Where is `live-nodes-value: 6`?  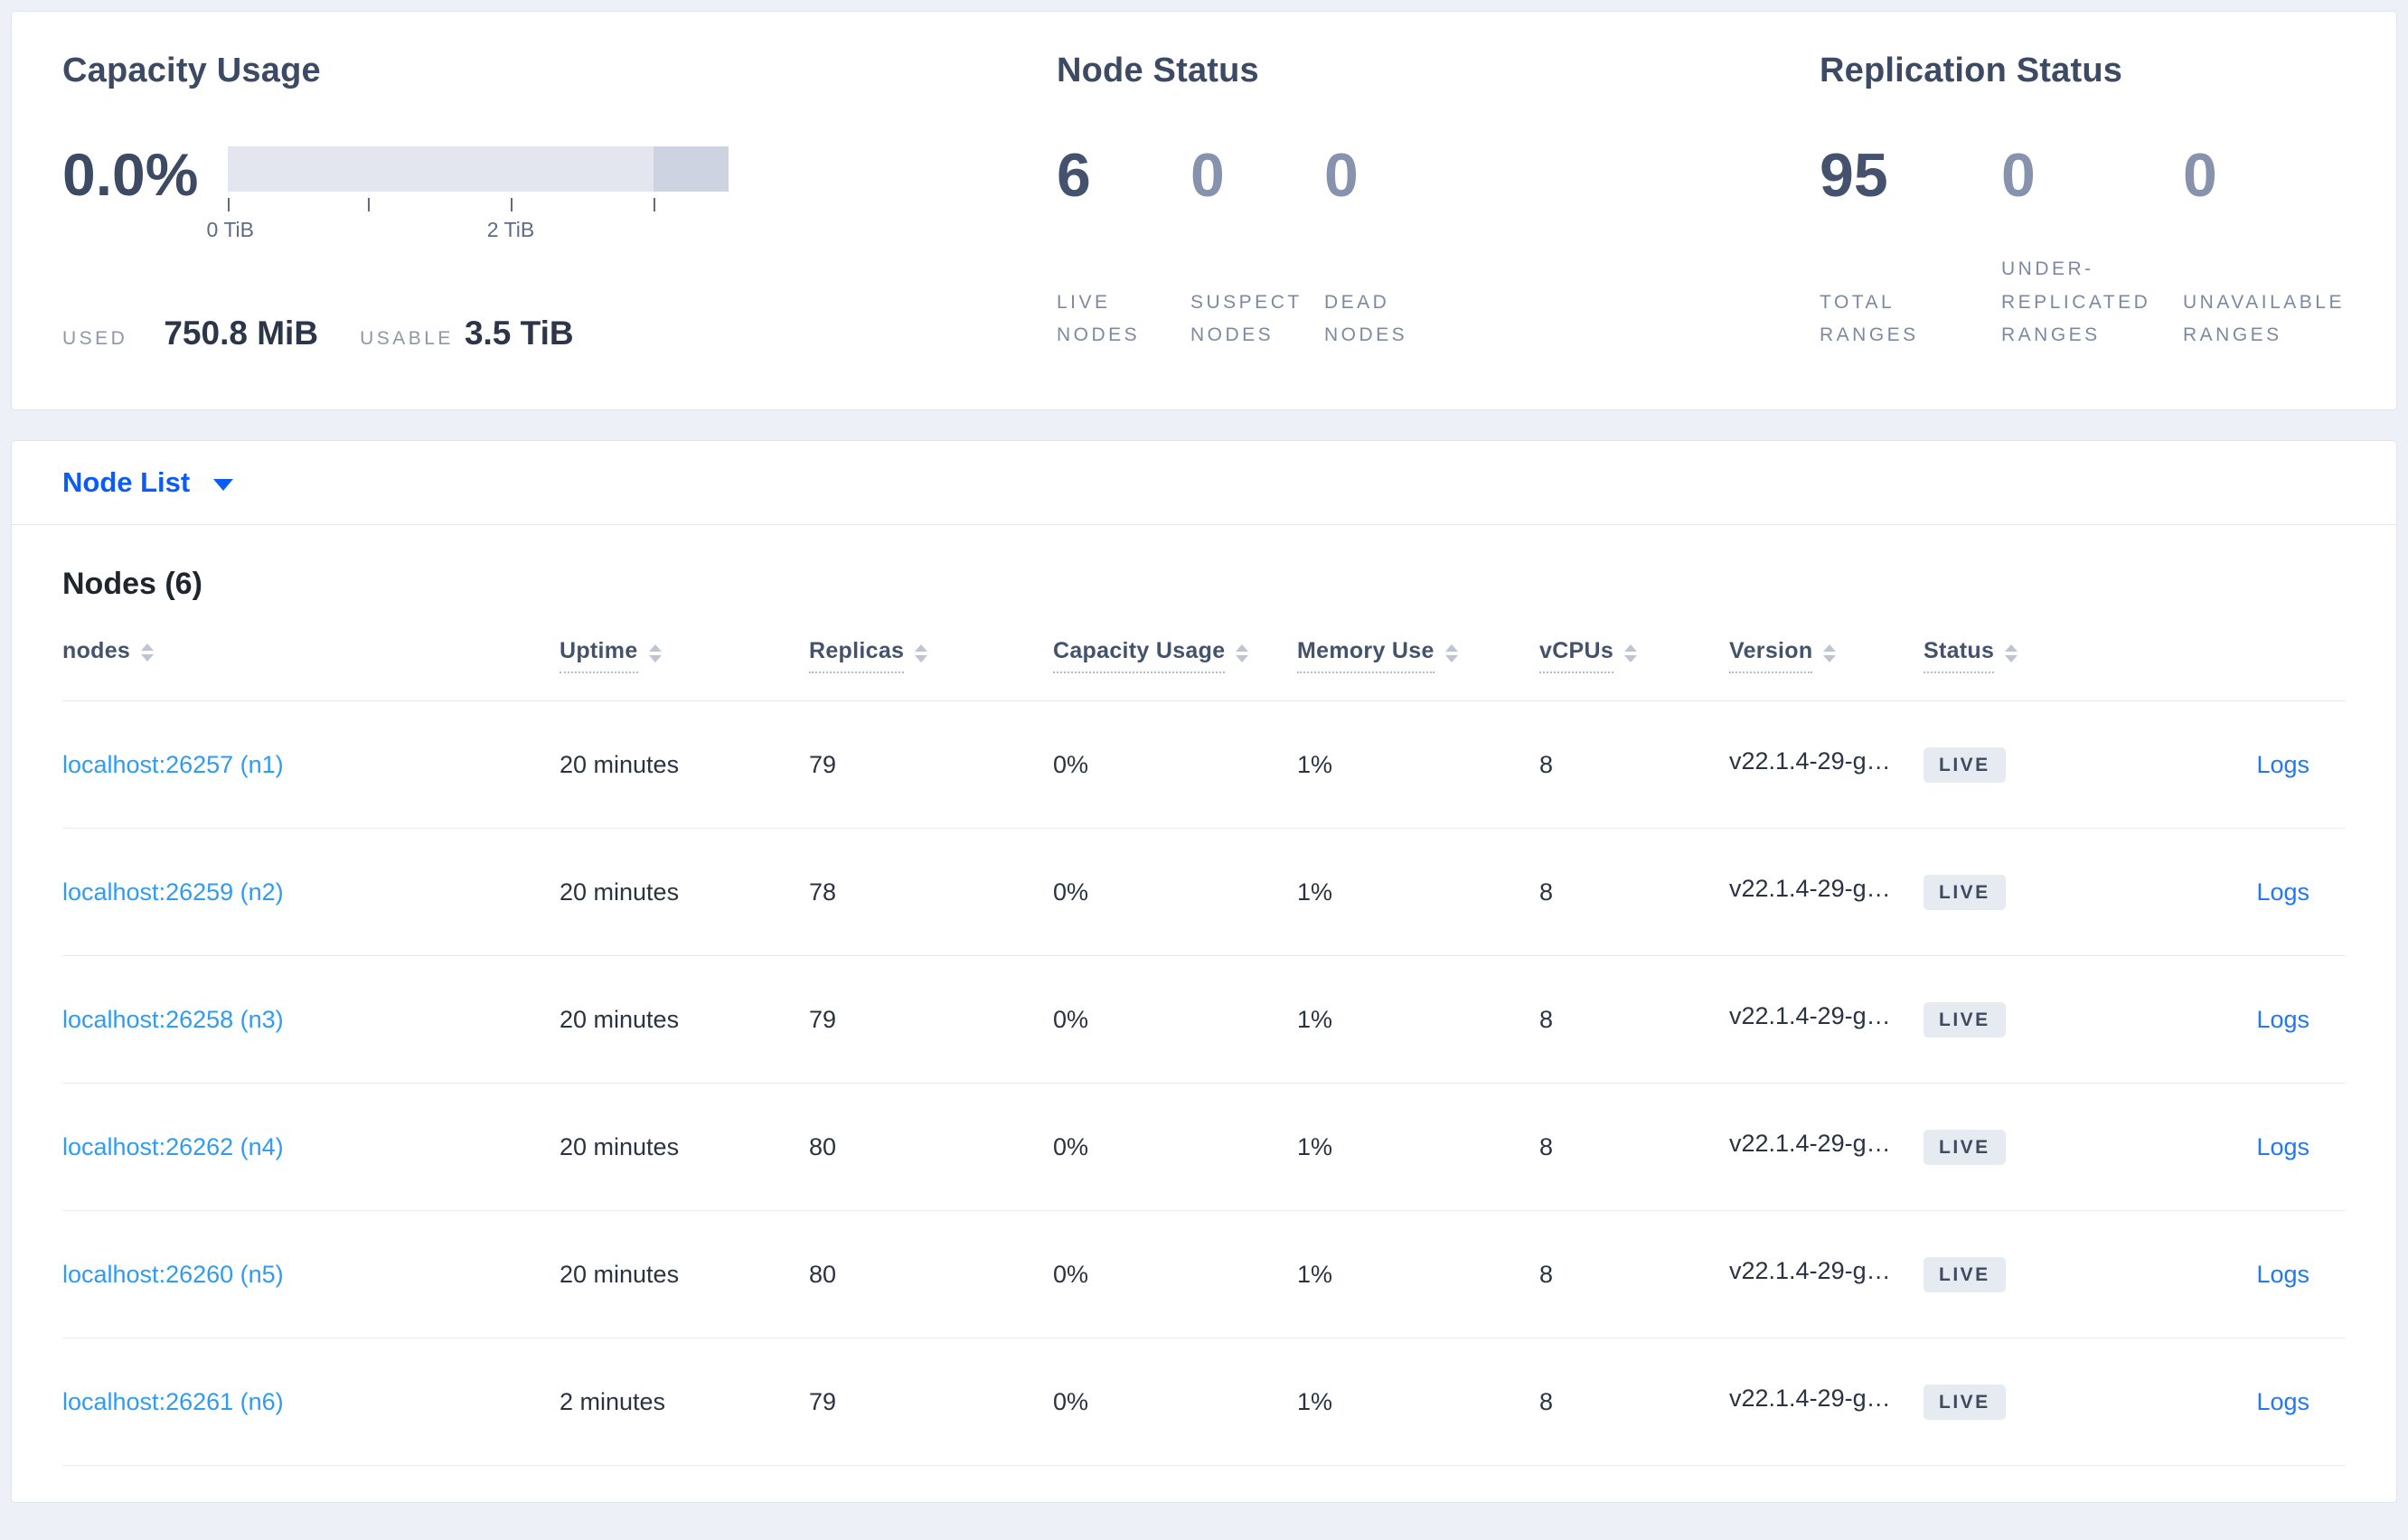 live-nodes-value: 6 is located at coordinates (1074, 175).